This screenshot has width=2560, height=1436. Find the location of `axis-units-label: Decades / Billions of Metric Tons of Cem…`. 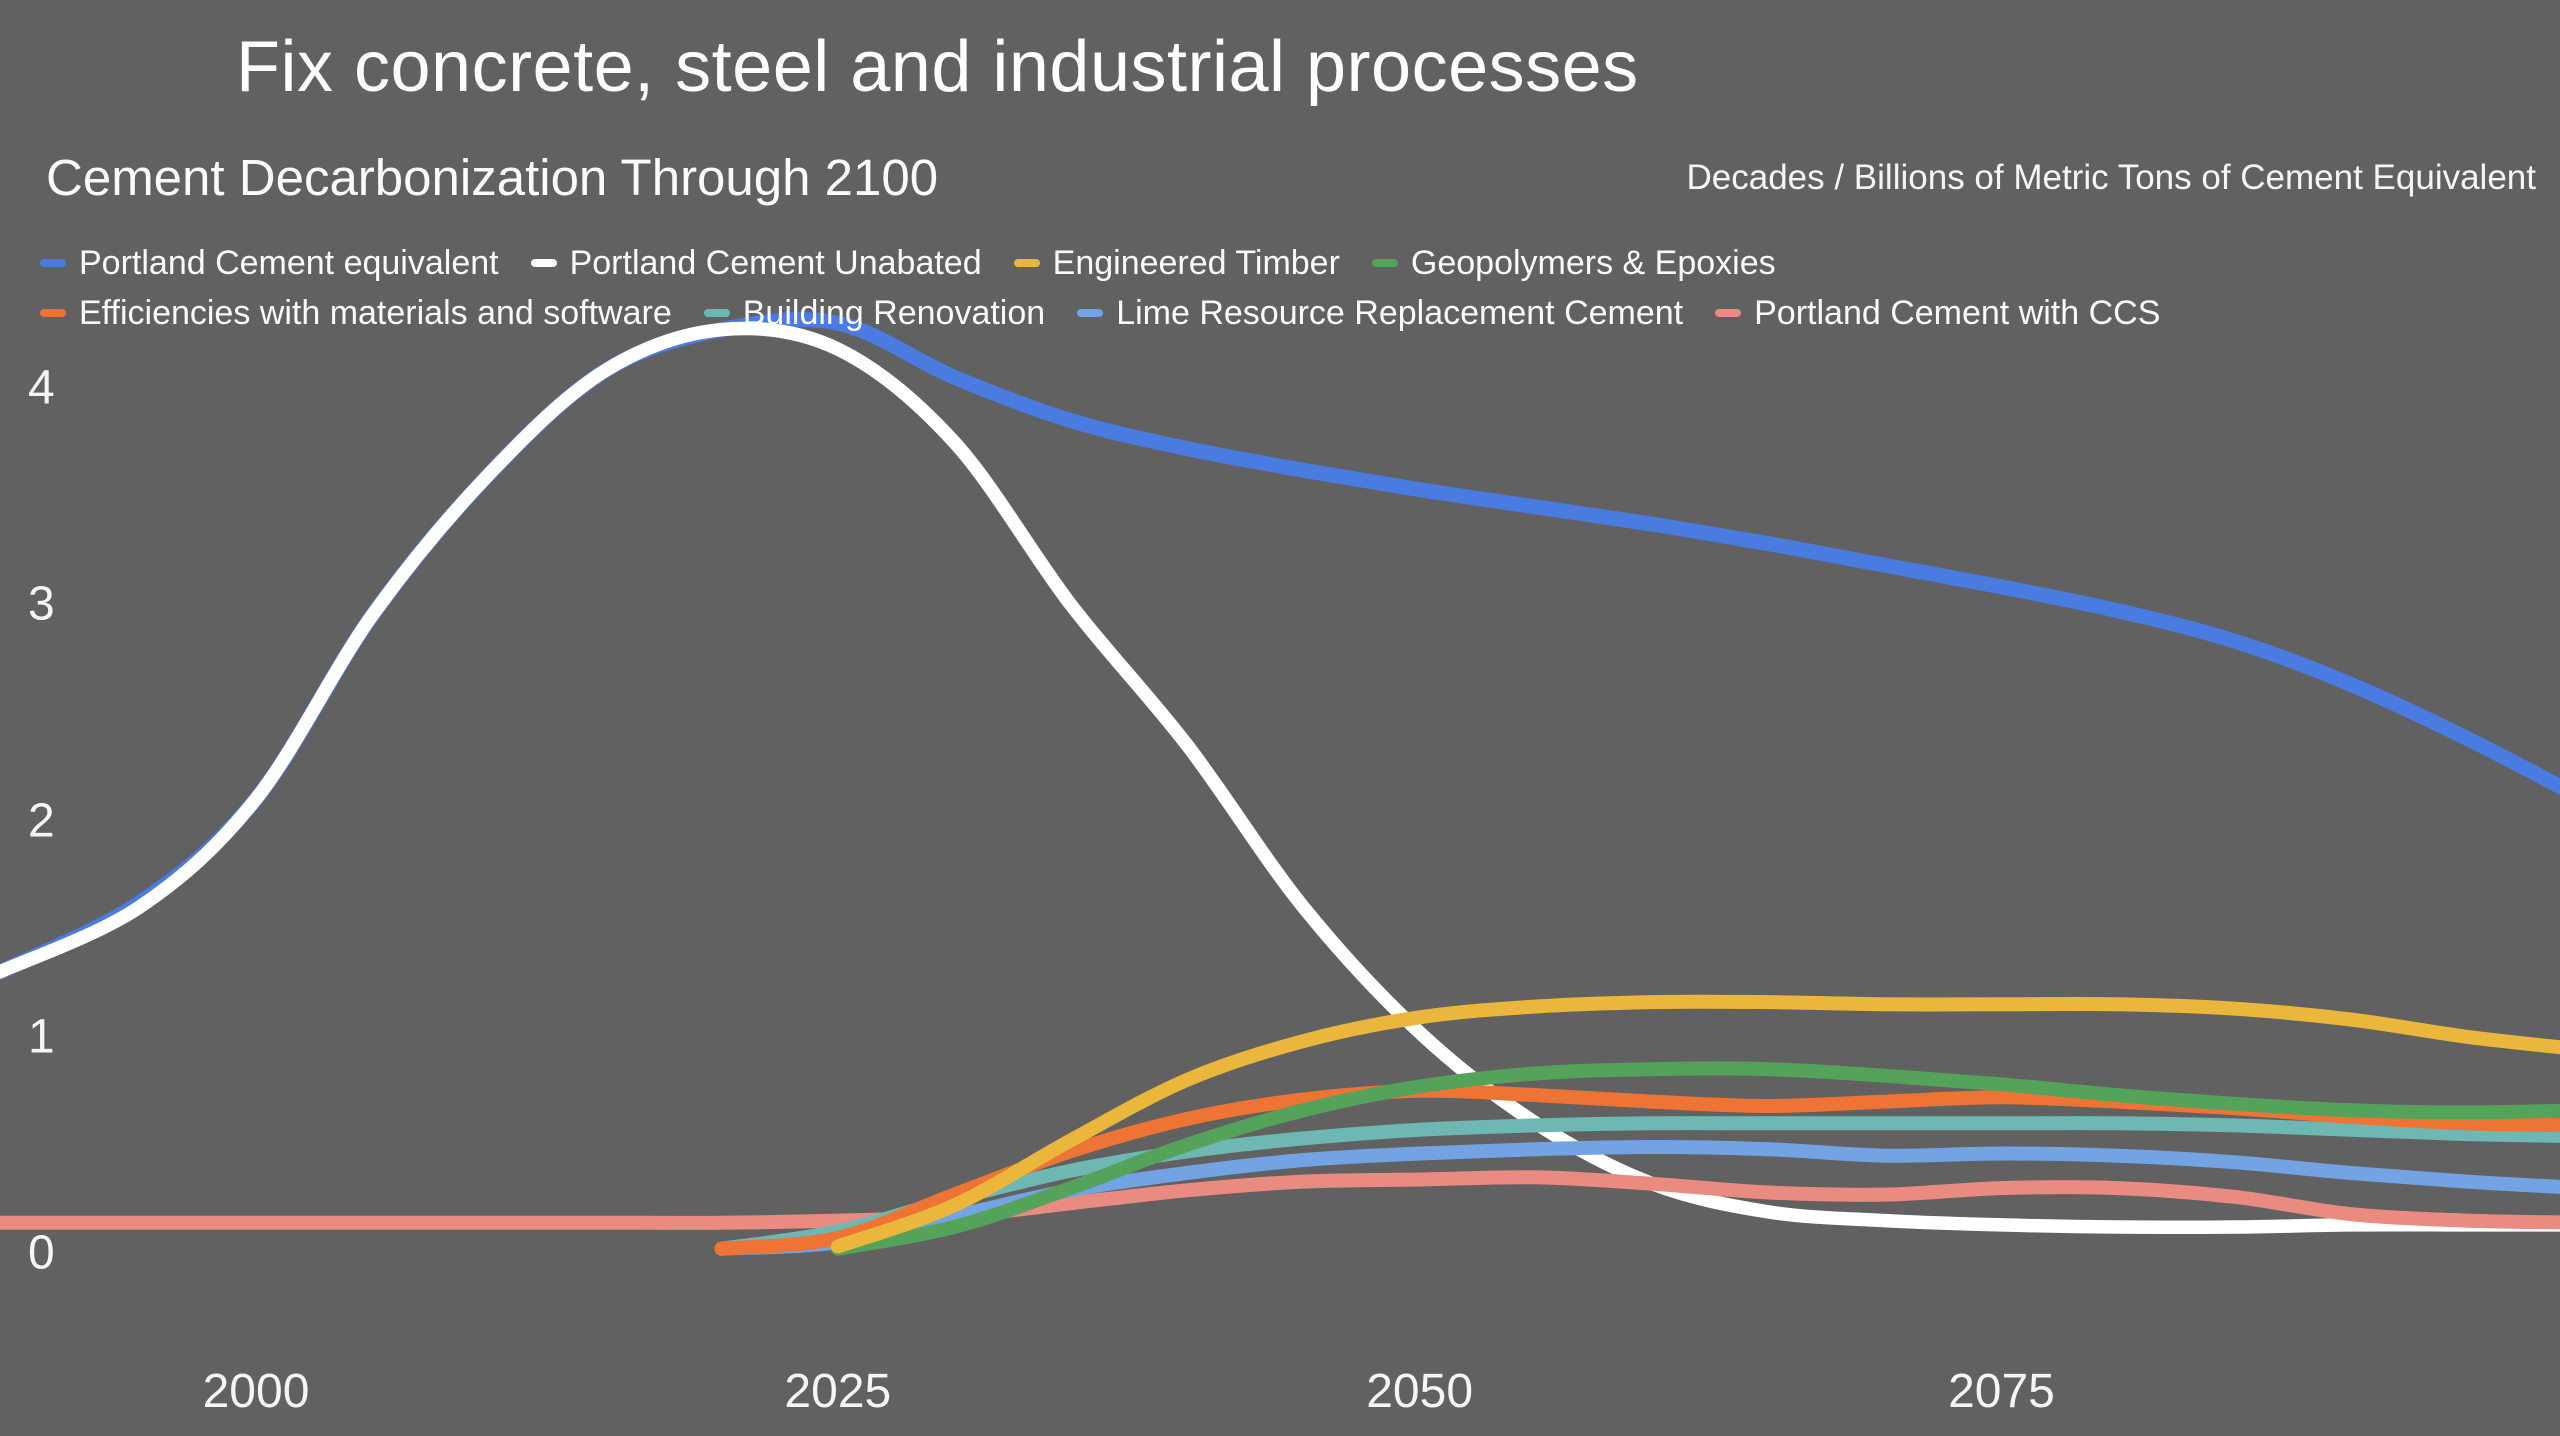

axis-units-label: Decades / Billions of Metric Tons of Cem… is located at coordinates (2111, 177).